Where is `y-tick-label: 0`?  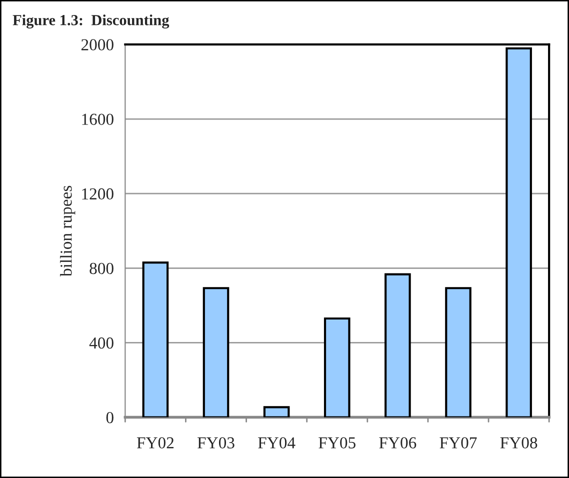 y-tick-label: 0 is located at coordinates (110, 418).